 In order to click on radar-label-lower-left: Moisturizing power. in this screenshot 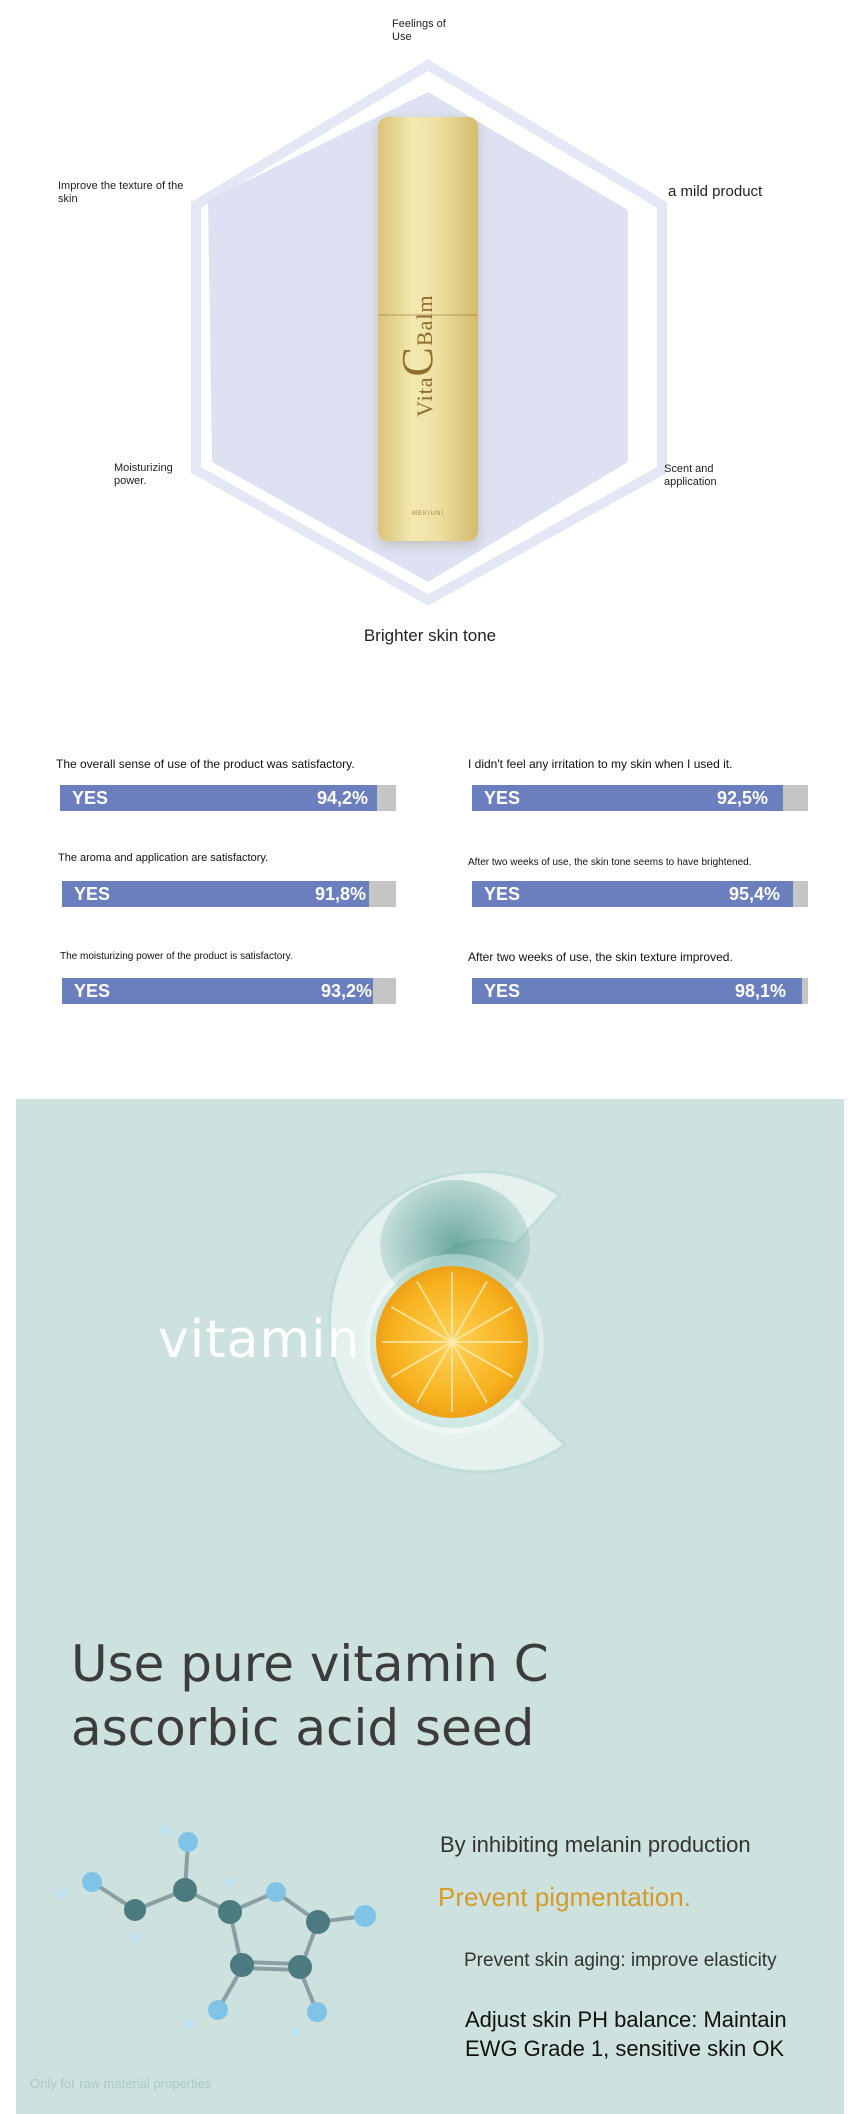, I will do `click(143, 474)`.